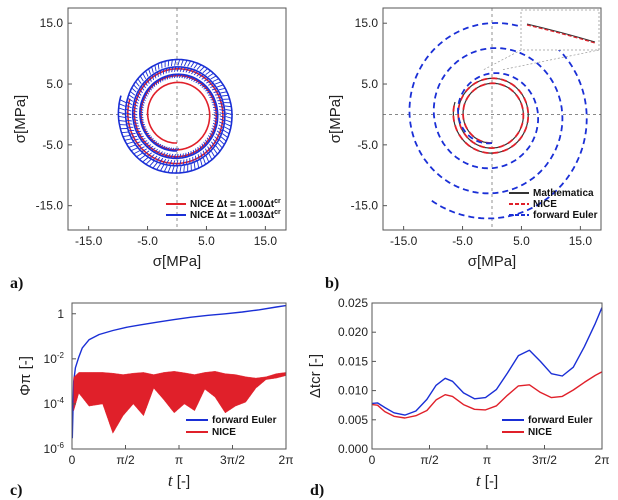 The width and height of the screenshot is (618, 500). What do you see at coordinates (332, 283) in the screenshot?
I see `panel-label: b)` at bounding box center [332, 283].